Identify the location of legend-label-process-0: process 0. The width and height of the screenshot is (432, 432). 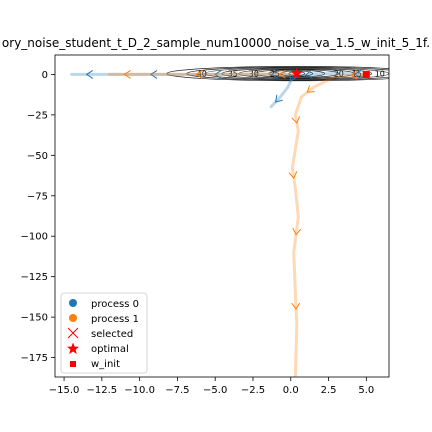
(115, 304).